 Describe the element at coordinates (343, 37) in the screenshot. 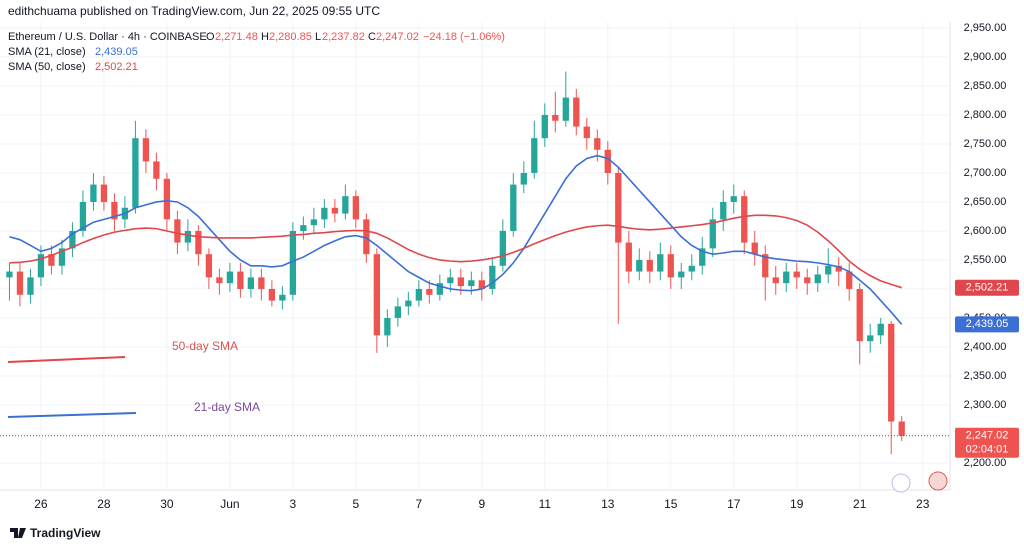

I see `legend-low: 2,237.82` at that location.